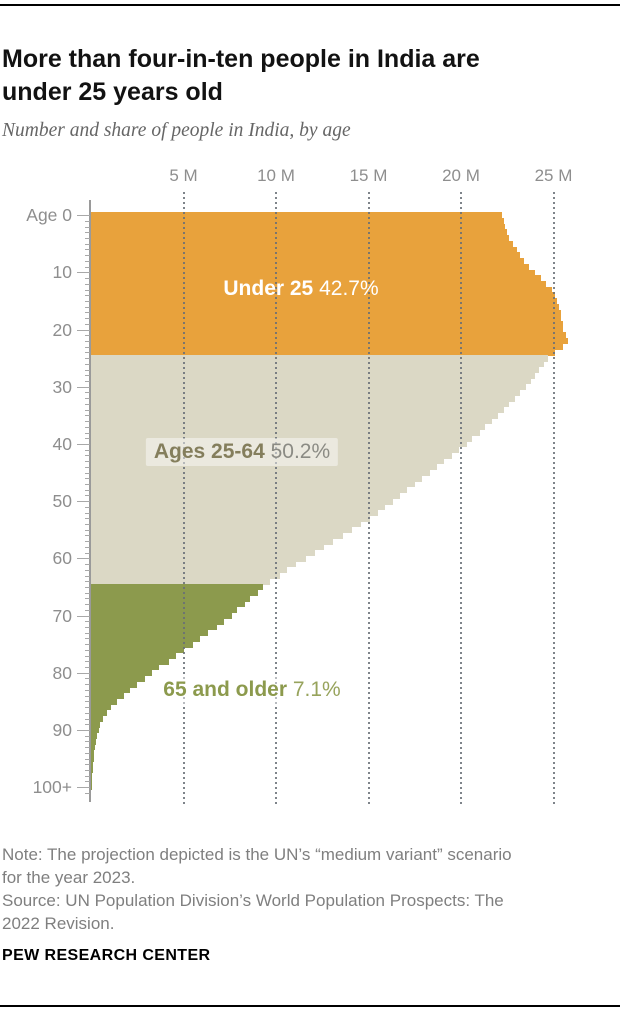  Describe the element at coordinates (252, 690) in the screenshot. I see `section-label-65-older: 65 and older 7.1%` at that location.